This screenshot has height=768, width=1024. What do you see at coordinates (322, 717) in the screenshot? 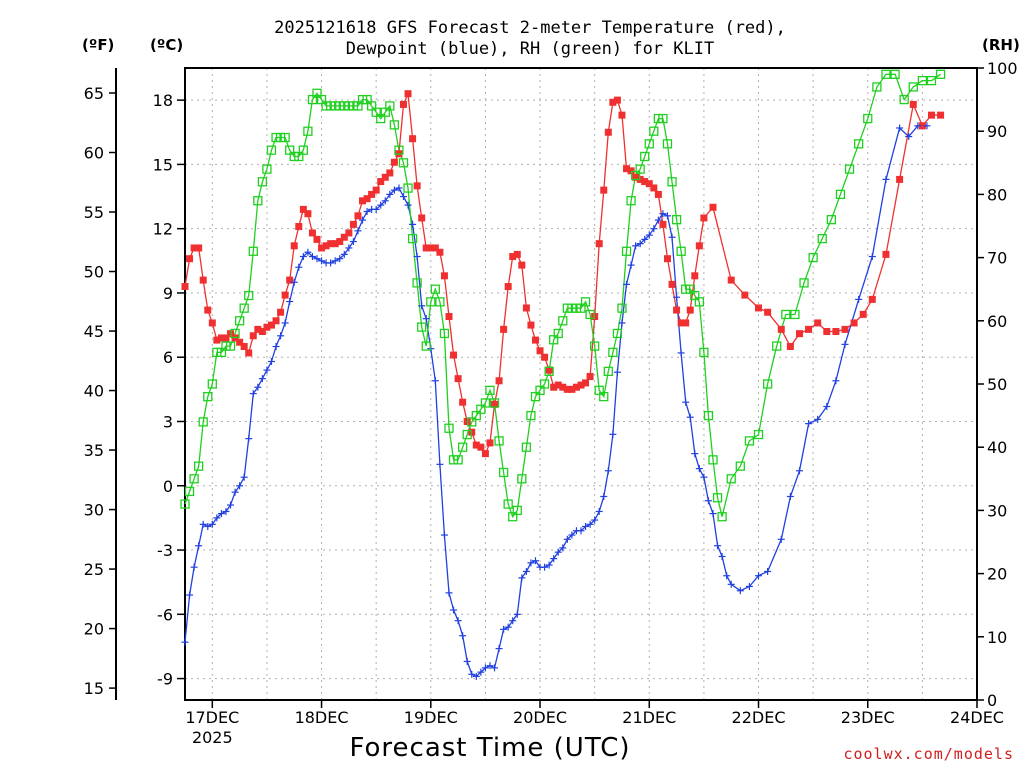
I see `x-tick-label: 18DEC` at bounding box center [322, 717].